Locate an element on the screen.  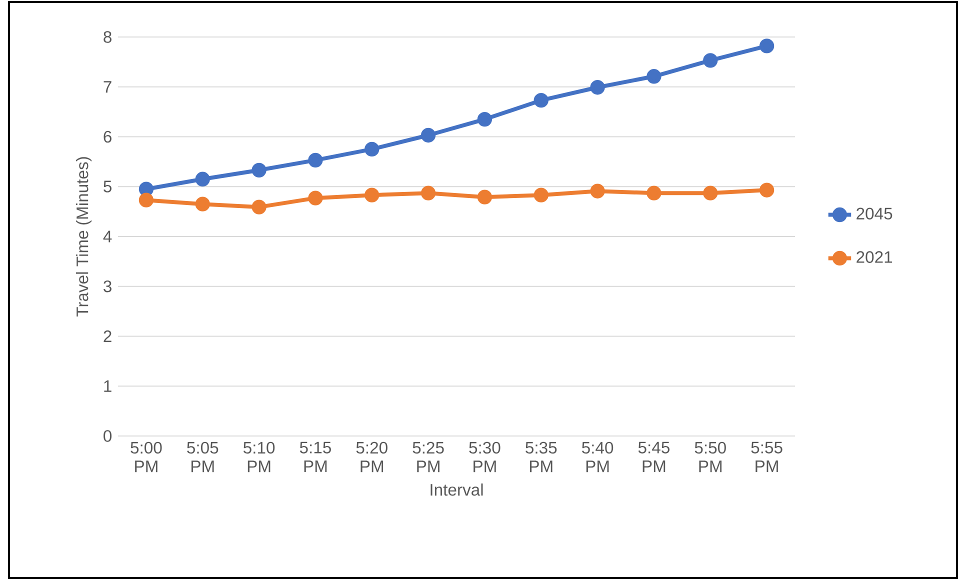
y-tick-label: 6 is located at coordinates (108, 136).